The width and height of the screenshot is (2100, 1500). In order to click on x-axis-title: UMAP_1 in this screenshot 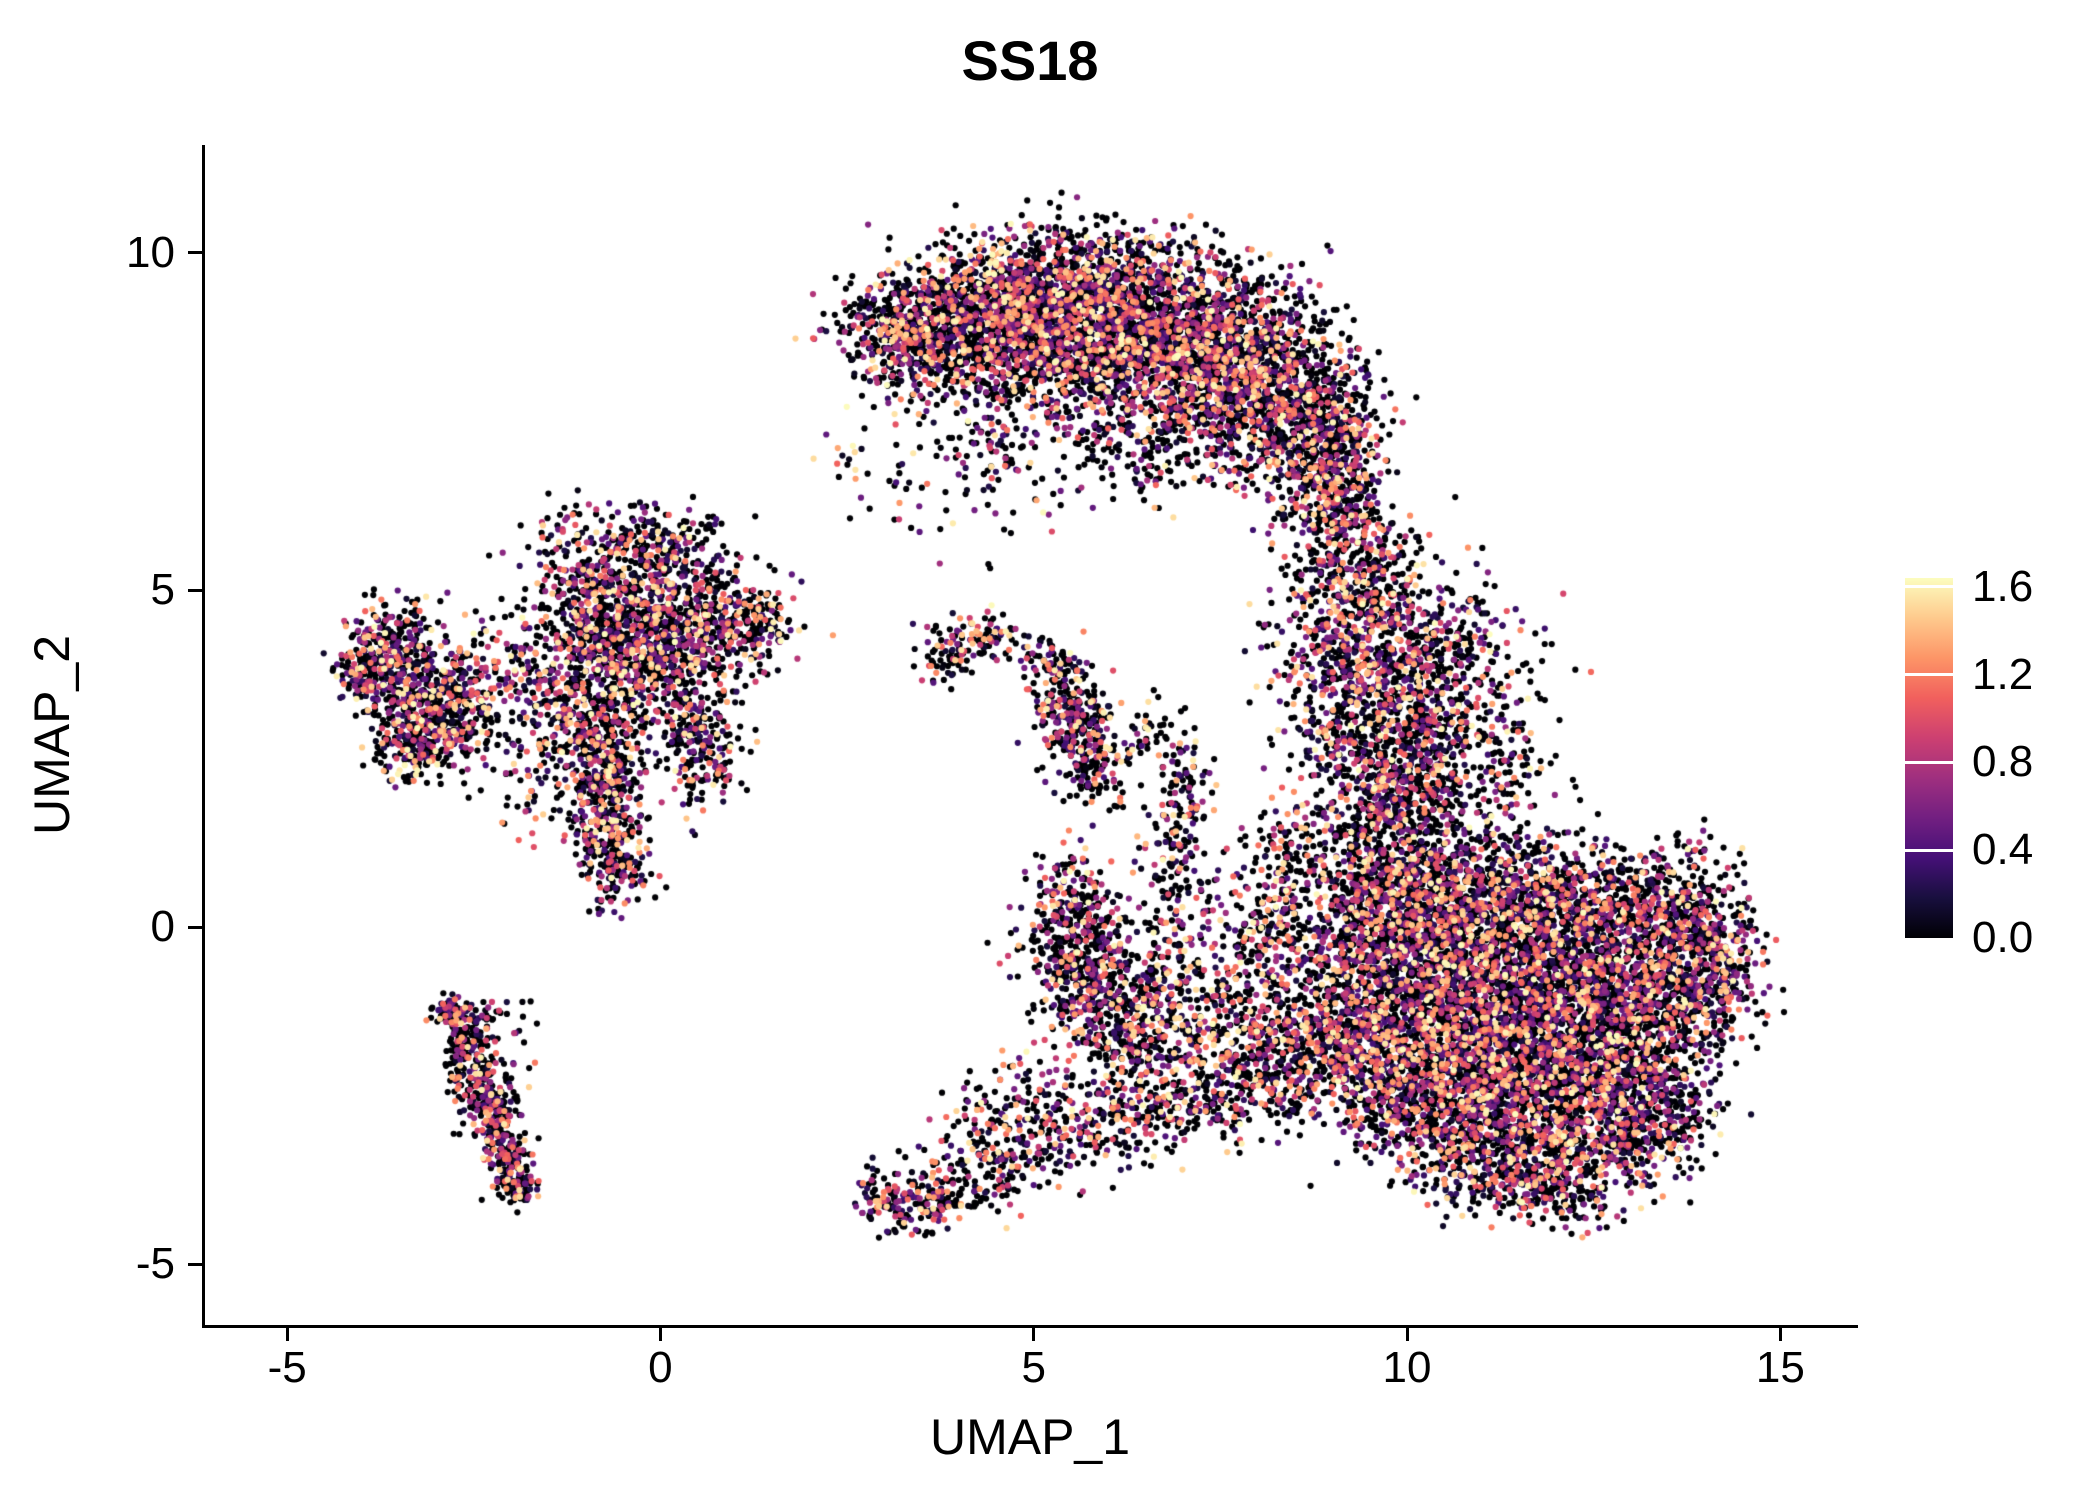, I will do `click(1030, 1437)`.